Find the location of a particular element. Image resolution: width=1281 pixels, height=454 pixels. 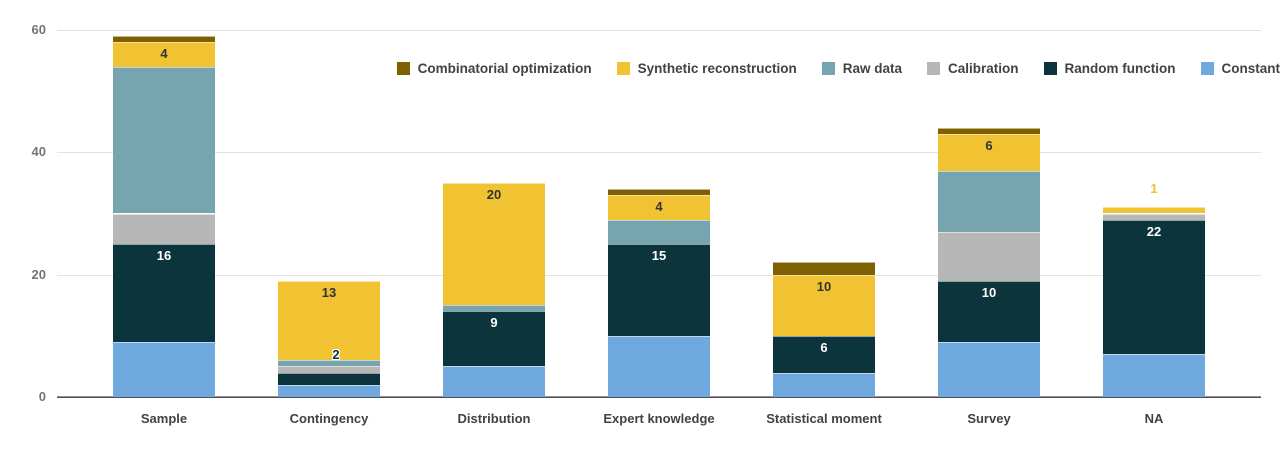

bar-annotation: 1 is located at coordinates (1154, 189).